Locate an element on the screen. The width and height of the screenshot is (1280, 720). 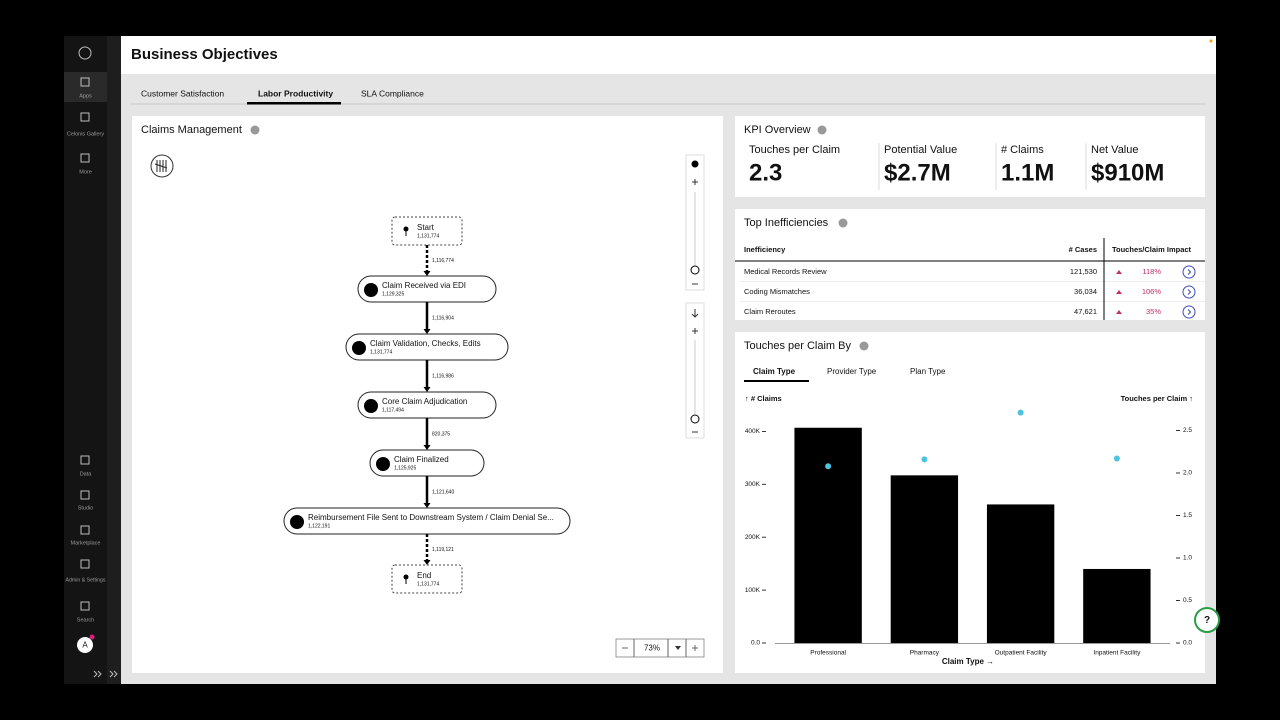
y2-tick-label: 1.0 is located at coordinates (1187, 558).